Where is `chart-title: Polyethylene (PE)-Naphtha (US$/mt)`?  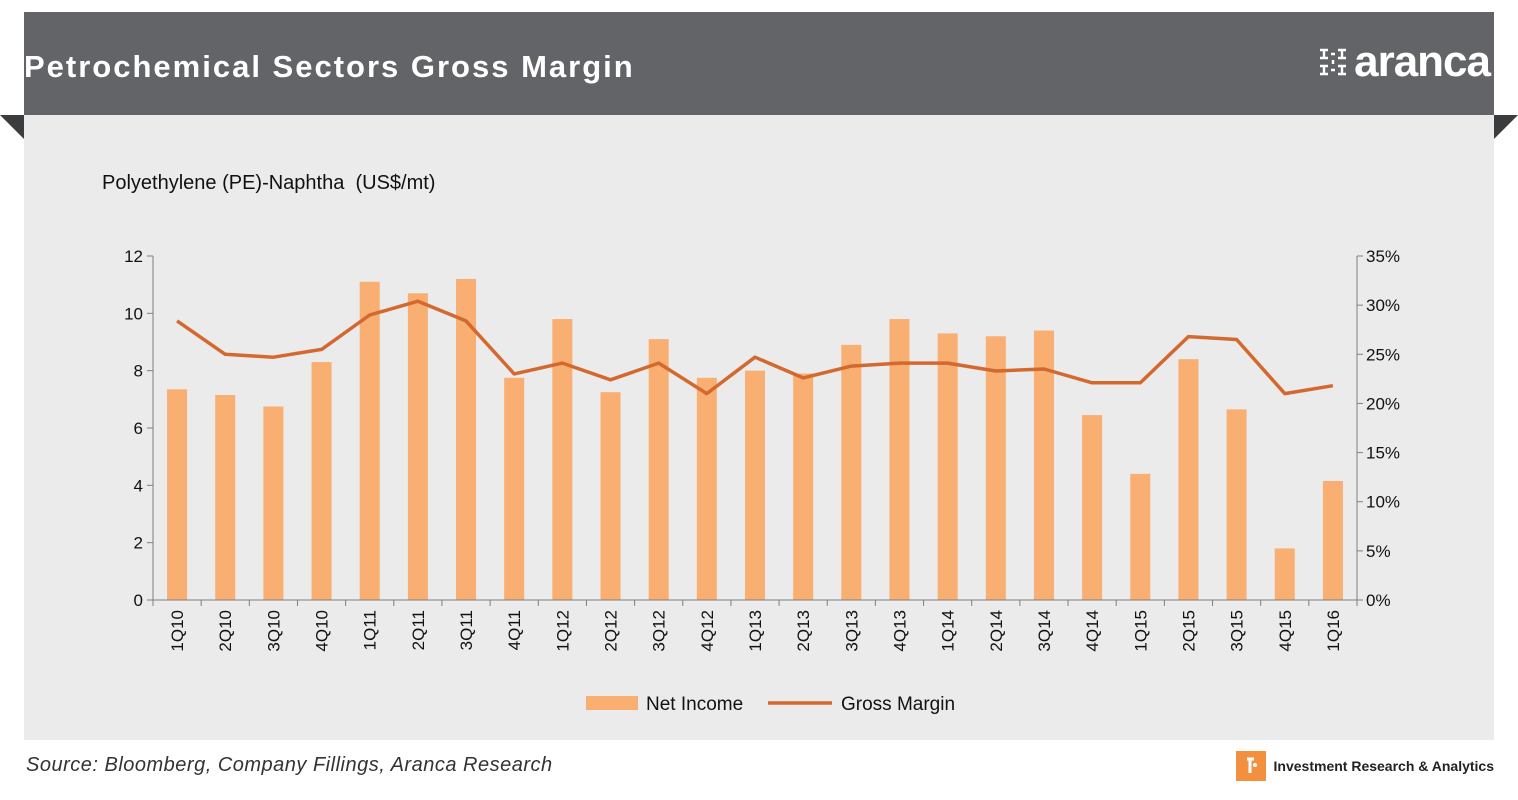
chart-title: Polyethylene (PE)-Naphtha (US$/mt) is located at coordinates (269, 183).